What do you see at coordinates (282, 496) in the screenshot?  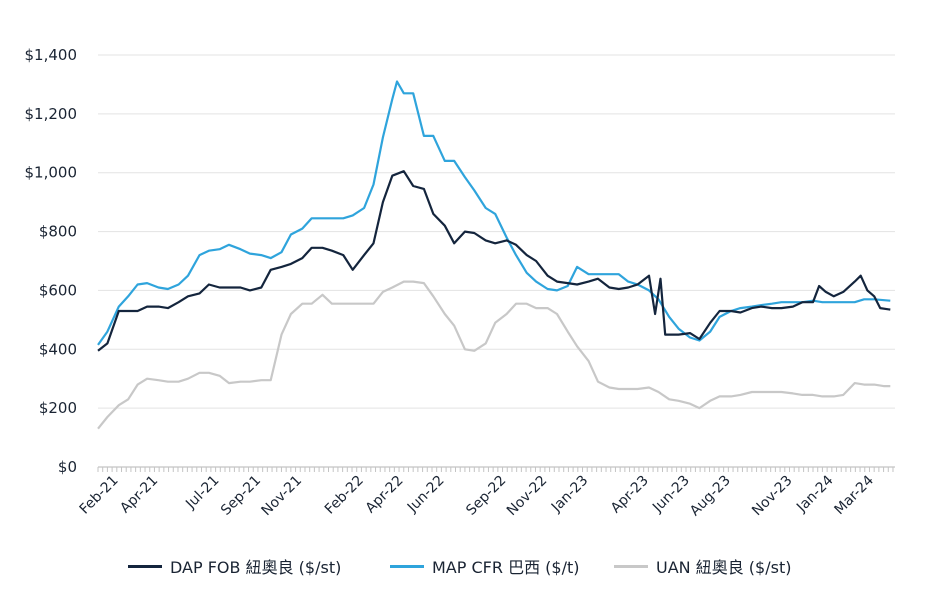 I see `x-tick-label: Nov-21` at bounding box center [282, 496].